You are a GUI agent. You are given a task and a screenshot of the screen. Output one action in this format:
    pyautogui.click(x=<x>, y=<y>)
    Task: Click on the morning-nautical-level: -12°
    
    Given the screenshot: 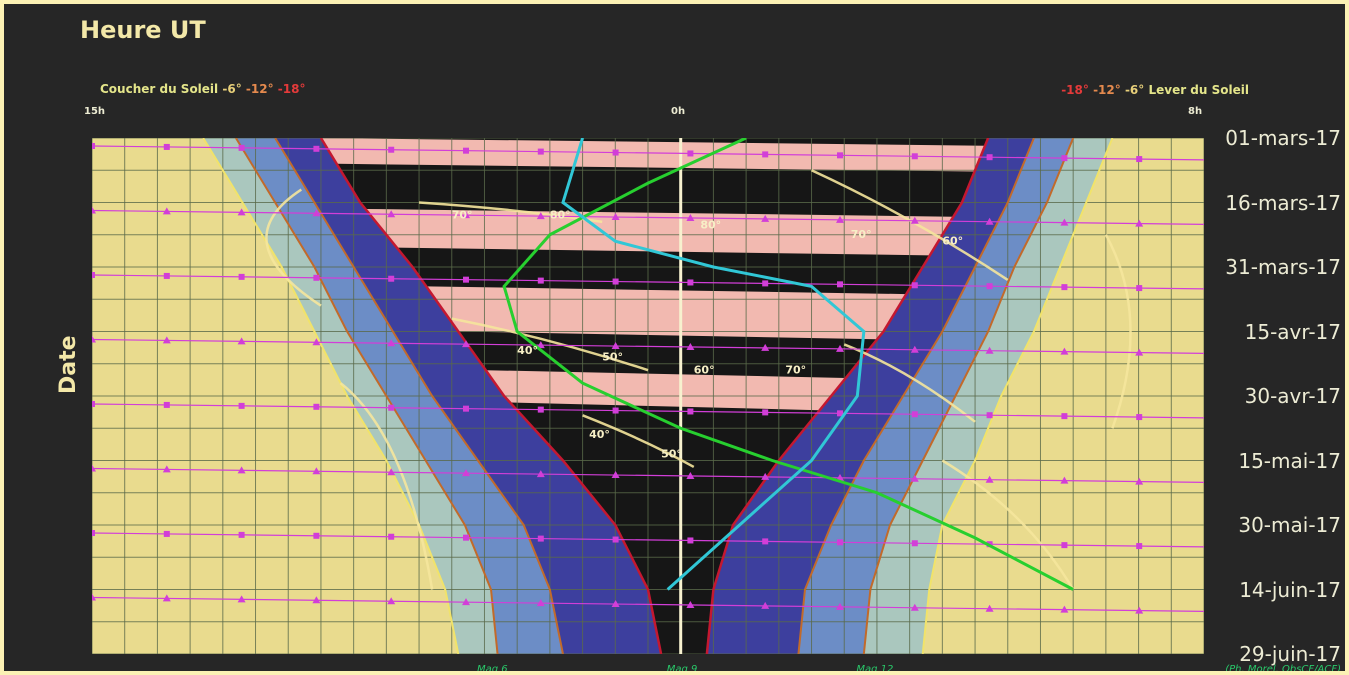 What is the action you would take?
    pyautogui.click(x=1107, y=90)
    